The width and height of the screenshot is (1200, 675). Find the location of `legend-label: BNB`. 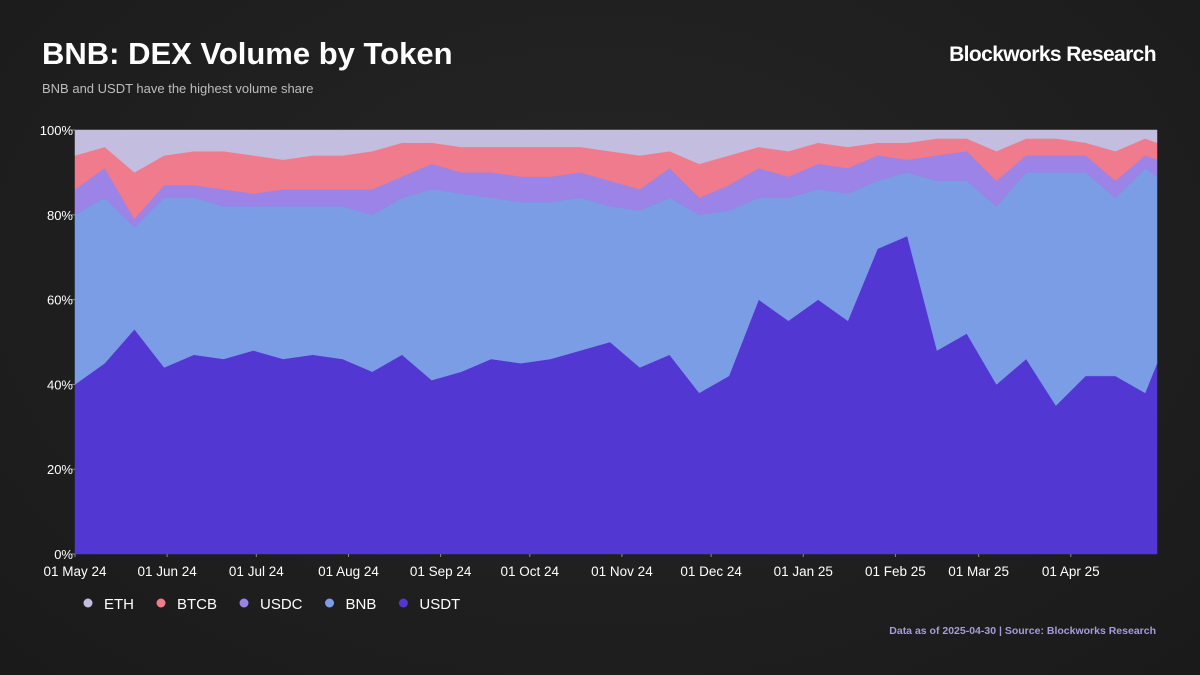

legend-label: BNB is located at coordinates (361, 604).